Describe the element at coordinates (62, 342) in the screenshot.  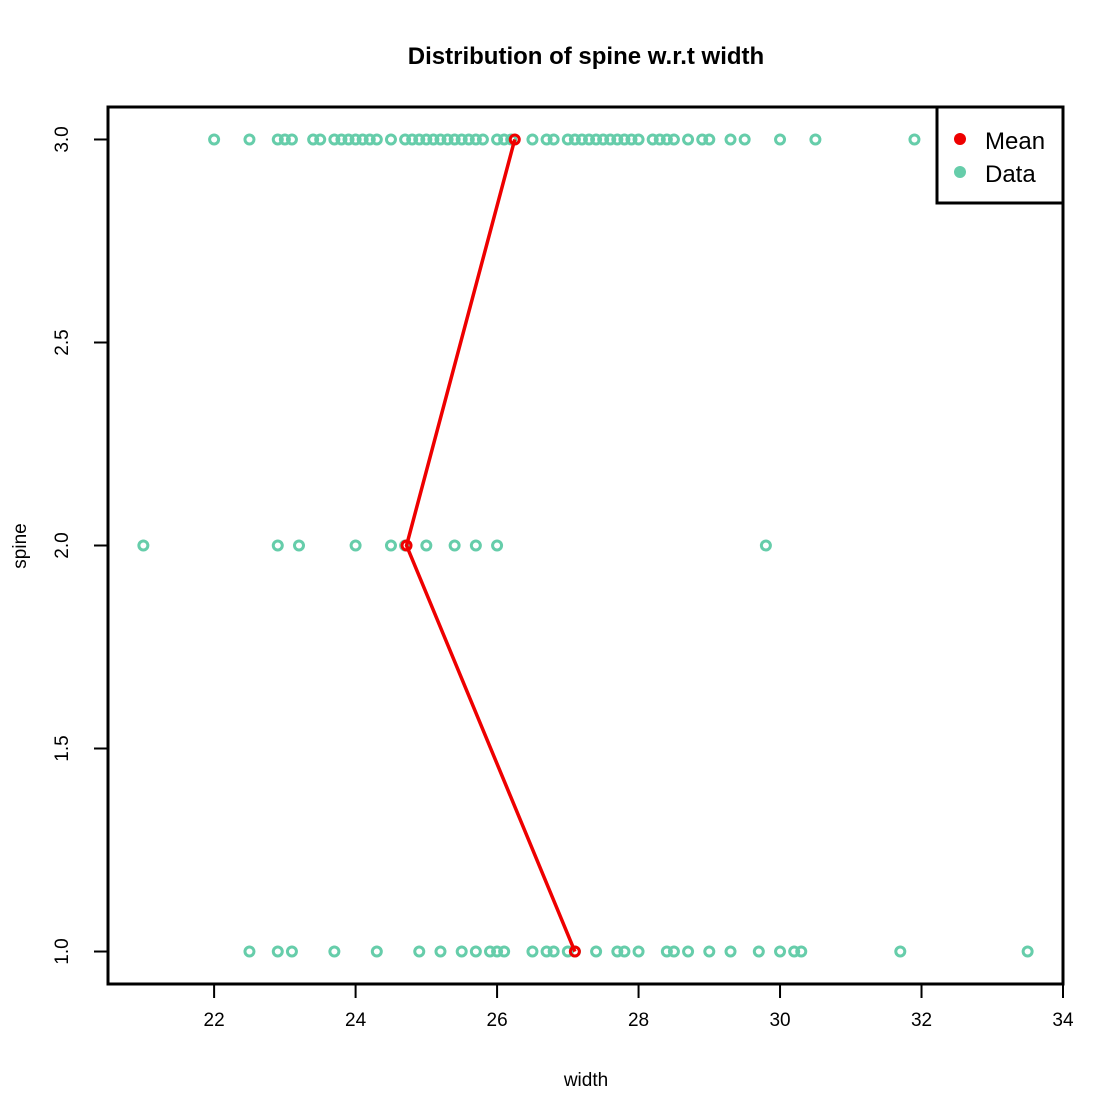
I see `y-tick-label: 2.5` at that location.